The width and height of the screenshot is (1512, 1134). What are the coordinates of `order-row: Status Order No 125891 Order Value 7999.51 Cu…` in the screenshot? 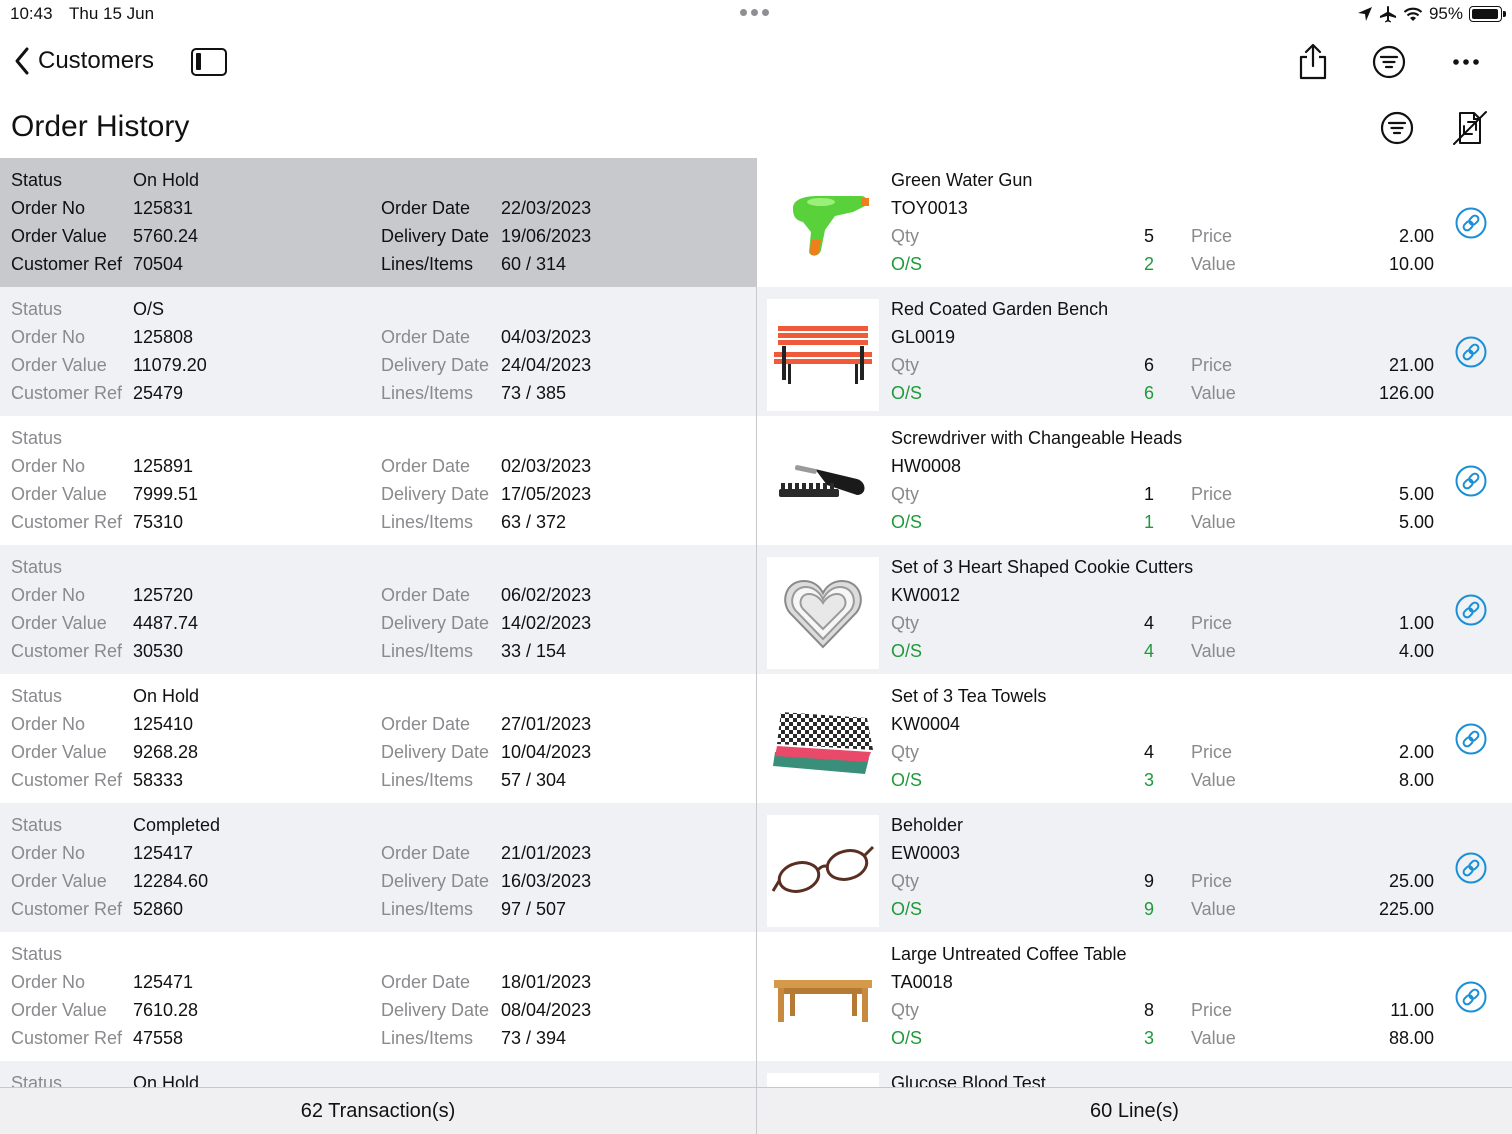 It's located at (378, 480).